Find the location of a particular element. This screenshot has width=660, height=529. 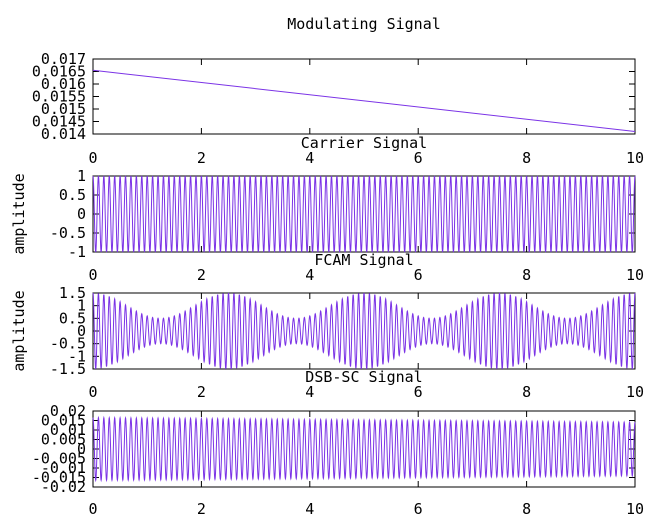

y-tick-label: 0.0165 is located at coordinates (59, 72).